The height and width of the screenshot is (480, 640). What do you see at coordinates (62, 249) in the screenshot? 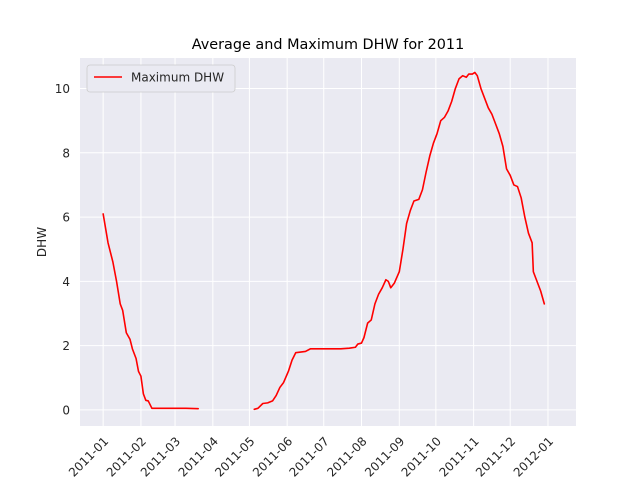
I see `y-axis-ticks: 0 2 4 6 8 10` at bounding box center [62, 249].